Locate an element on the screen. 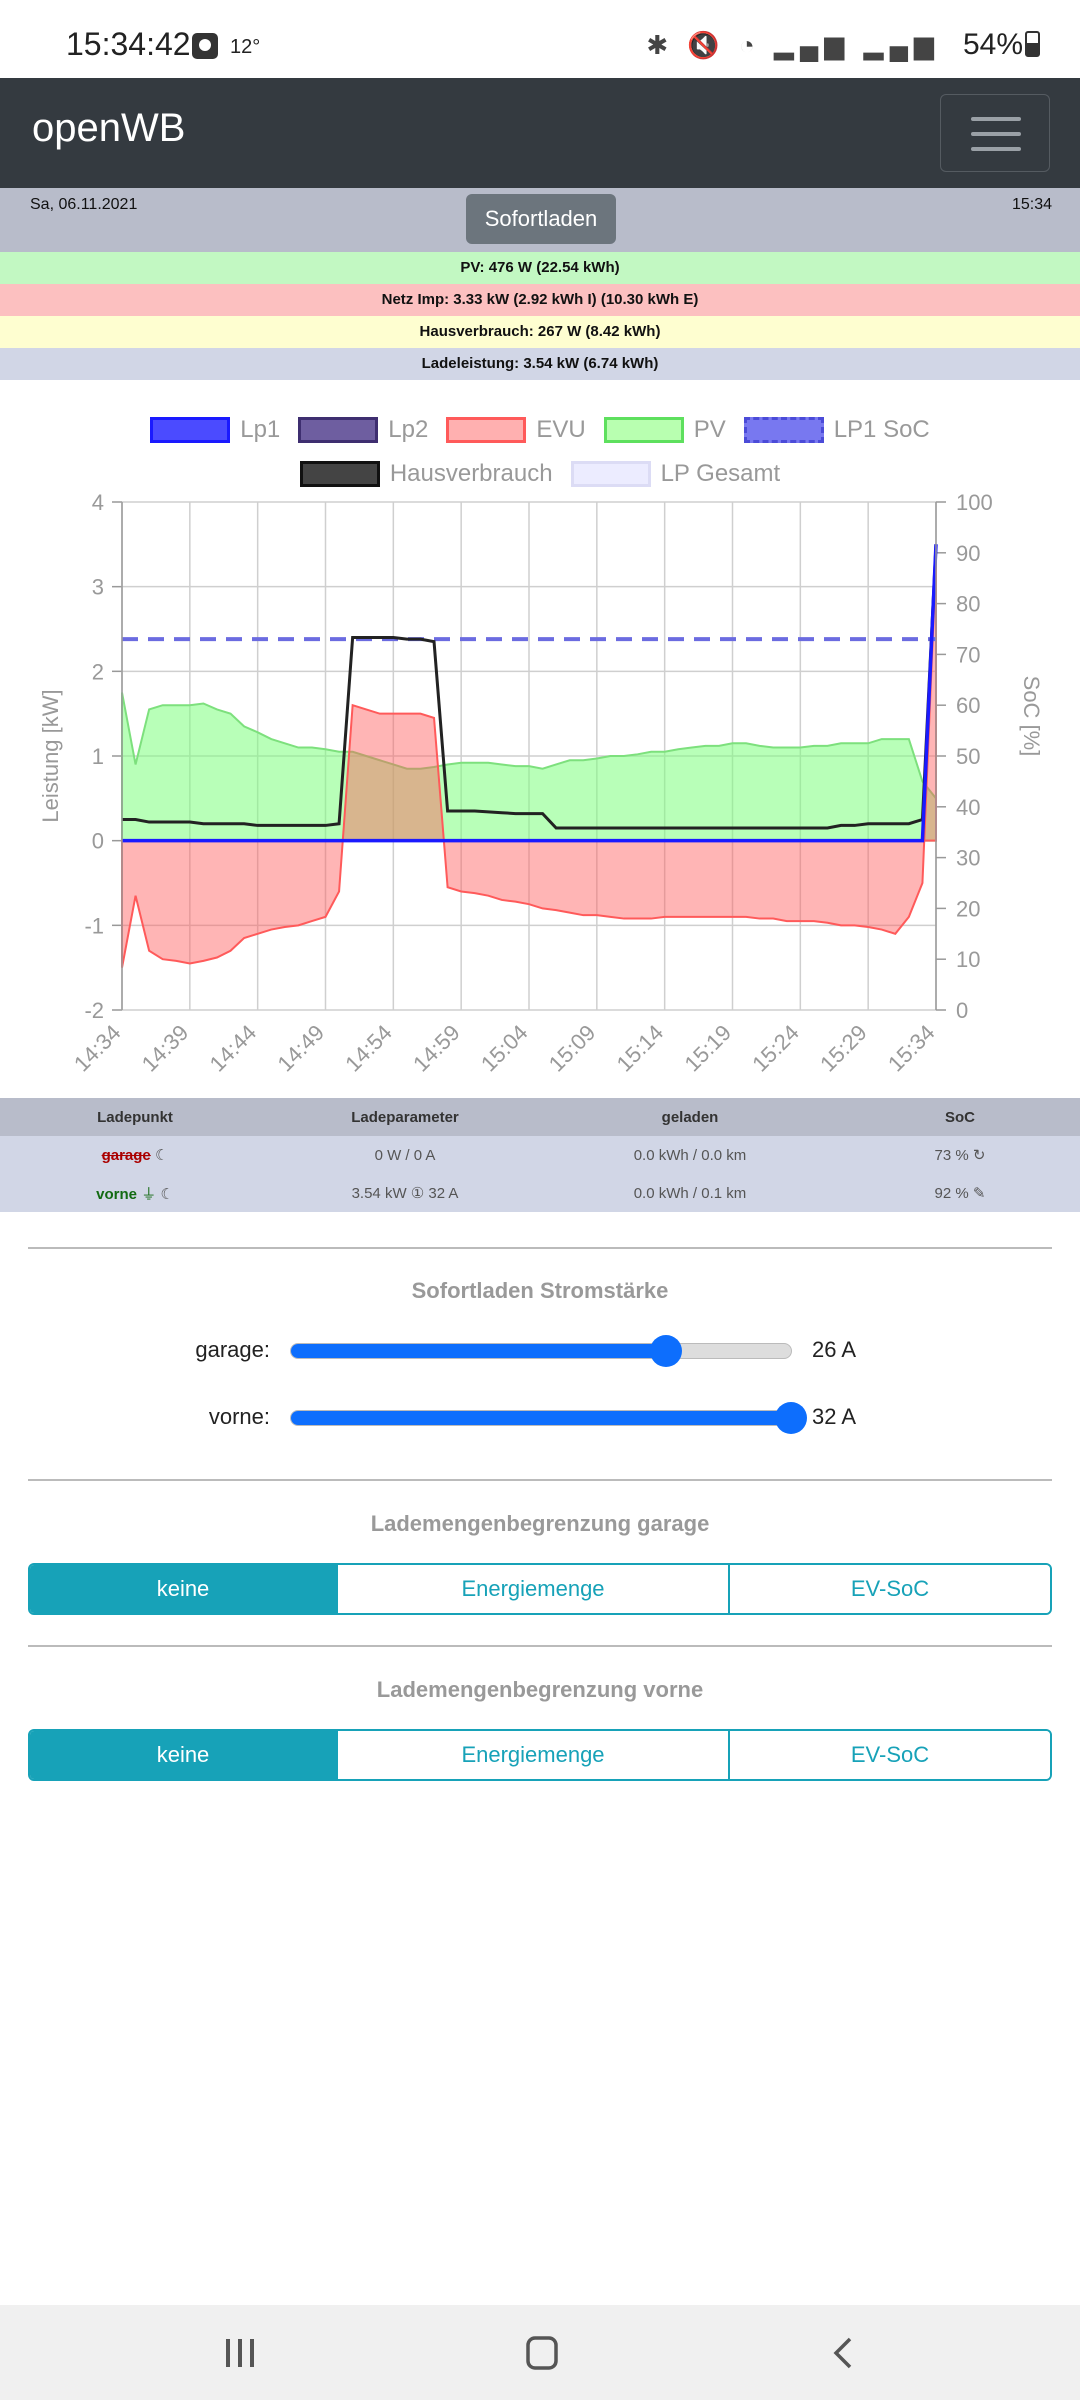 The height and width of the screenshot is (2400, 1080). soc-cell: 73 % ↻ is located at coordinates (960, 1155).